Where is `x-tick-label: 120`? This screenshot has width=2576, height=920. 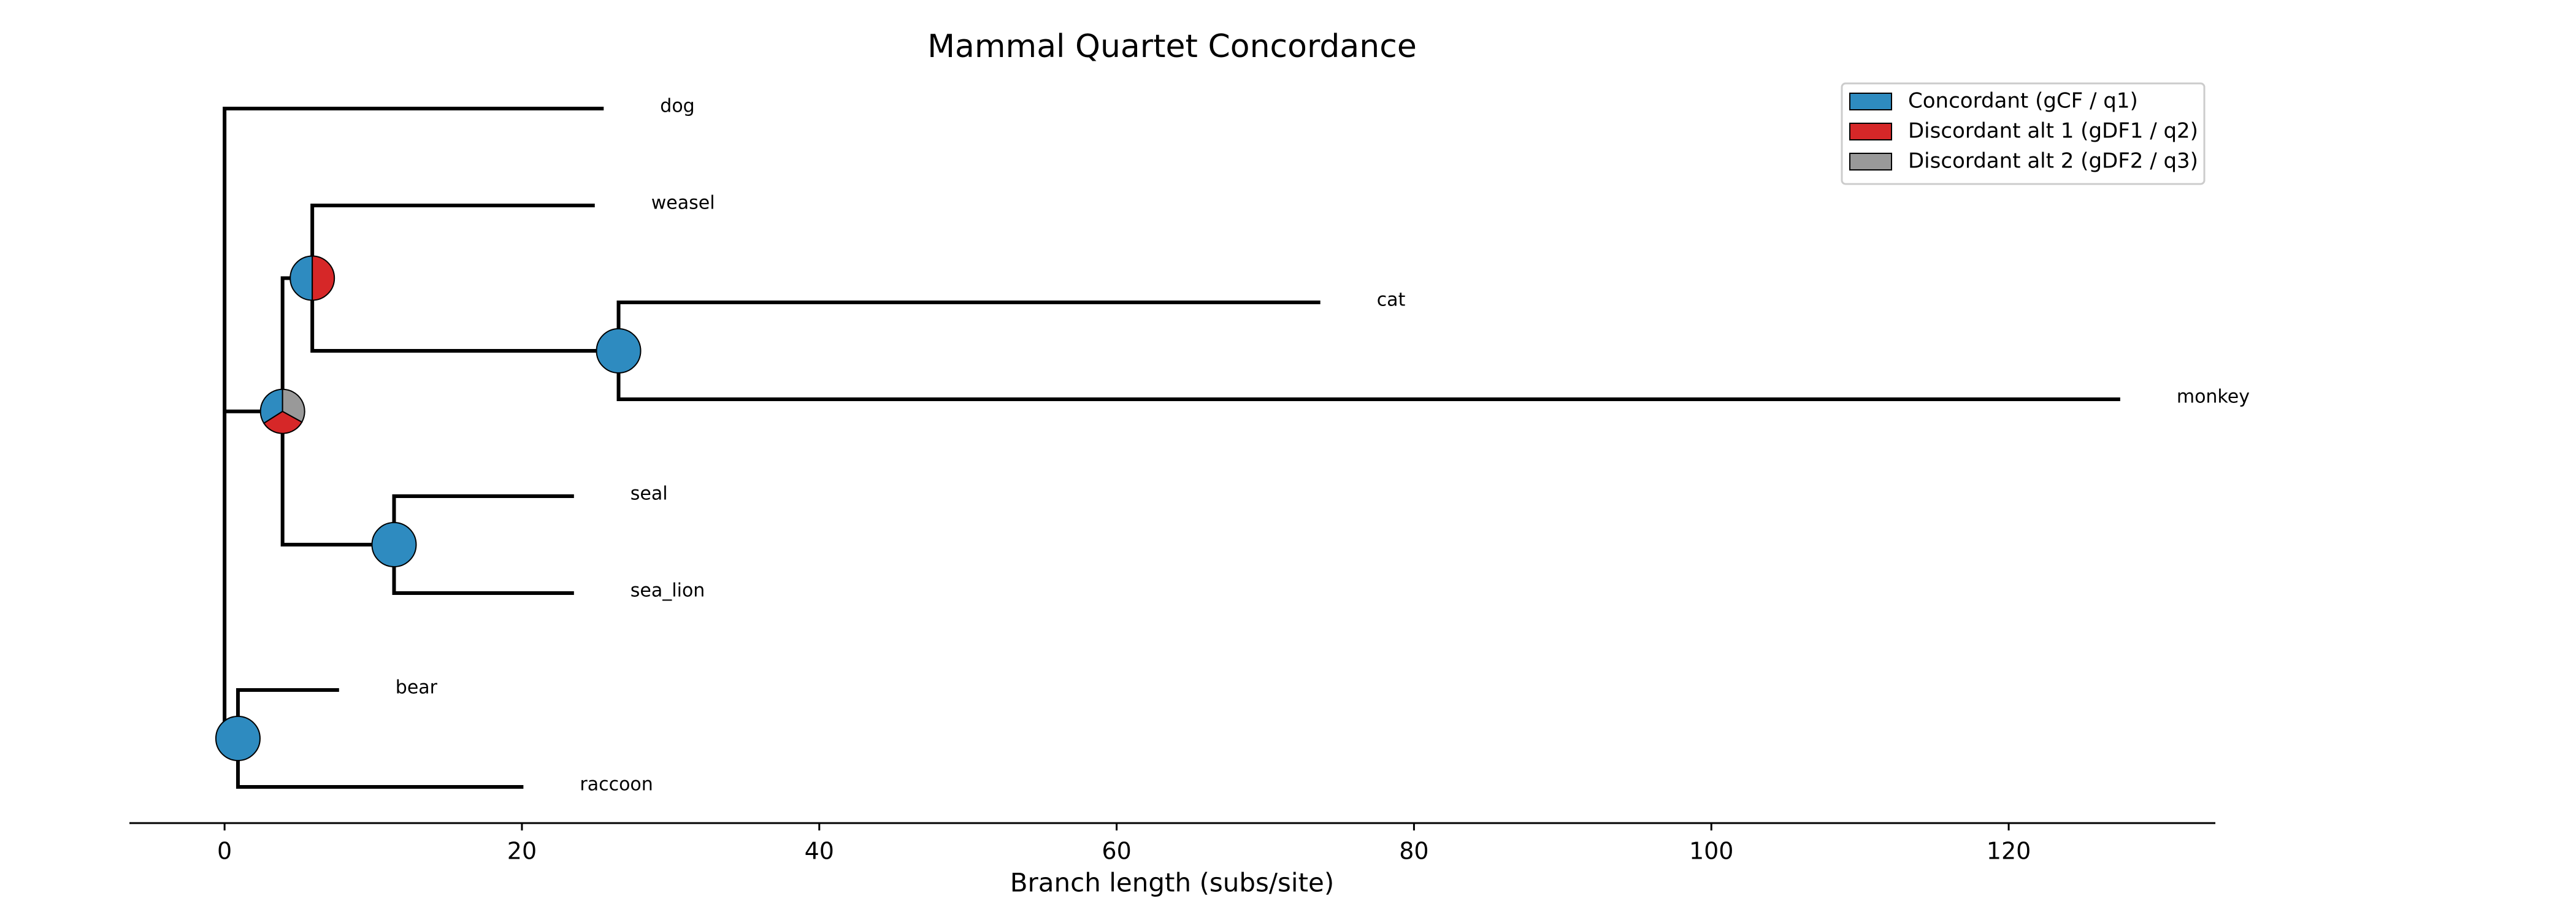 x-tick-label: 120 is located at coordinates (2009, 851).